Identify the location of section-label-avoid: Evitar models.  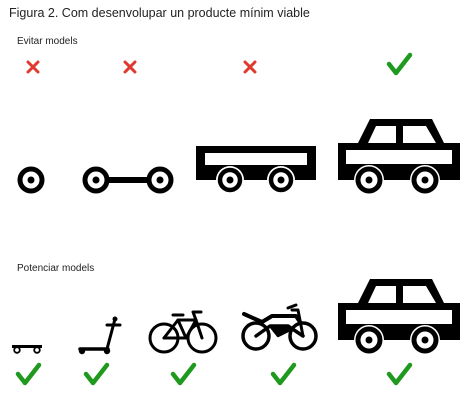
(47, 41).